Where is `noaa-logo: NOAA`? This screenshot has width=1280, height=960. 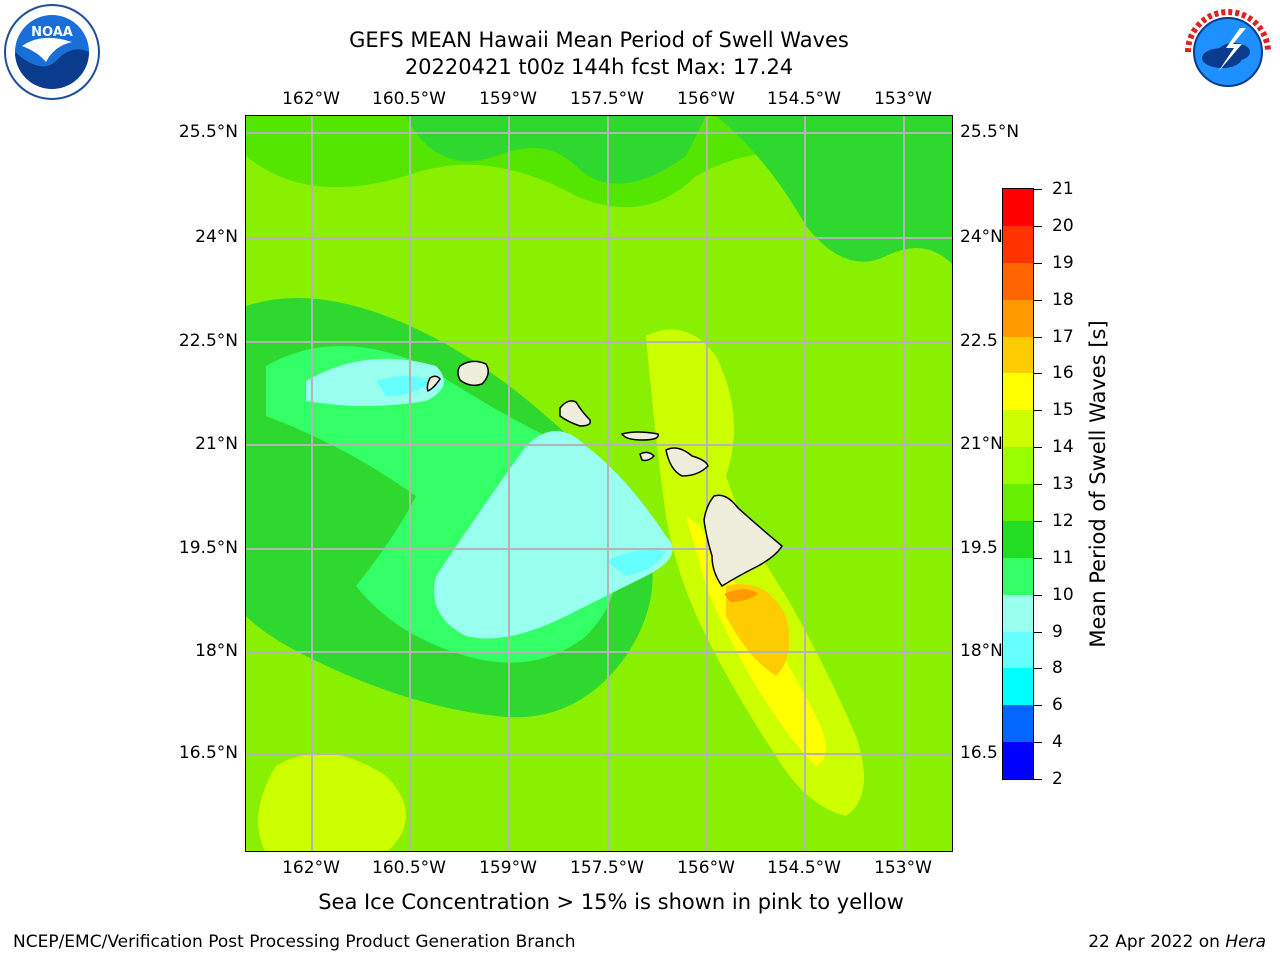 noaa-logo: NOAA is located at coordinates (52, 52).